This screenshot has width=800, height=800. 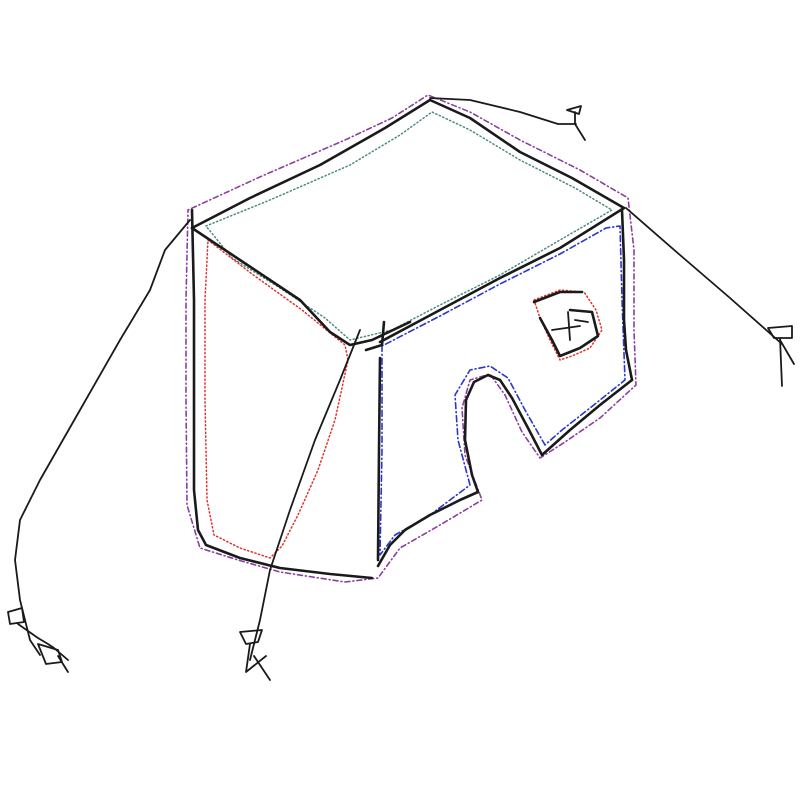 I want to click on leader-line-top, so click(x=503, y=111).